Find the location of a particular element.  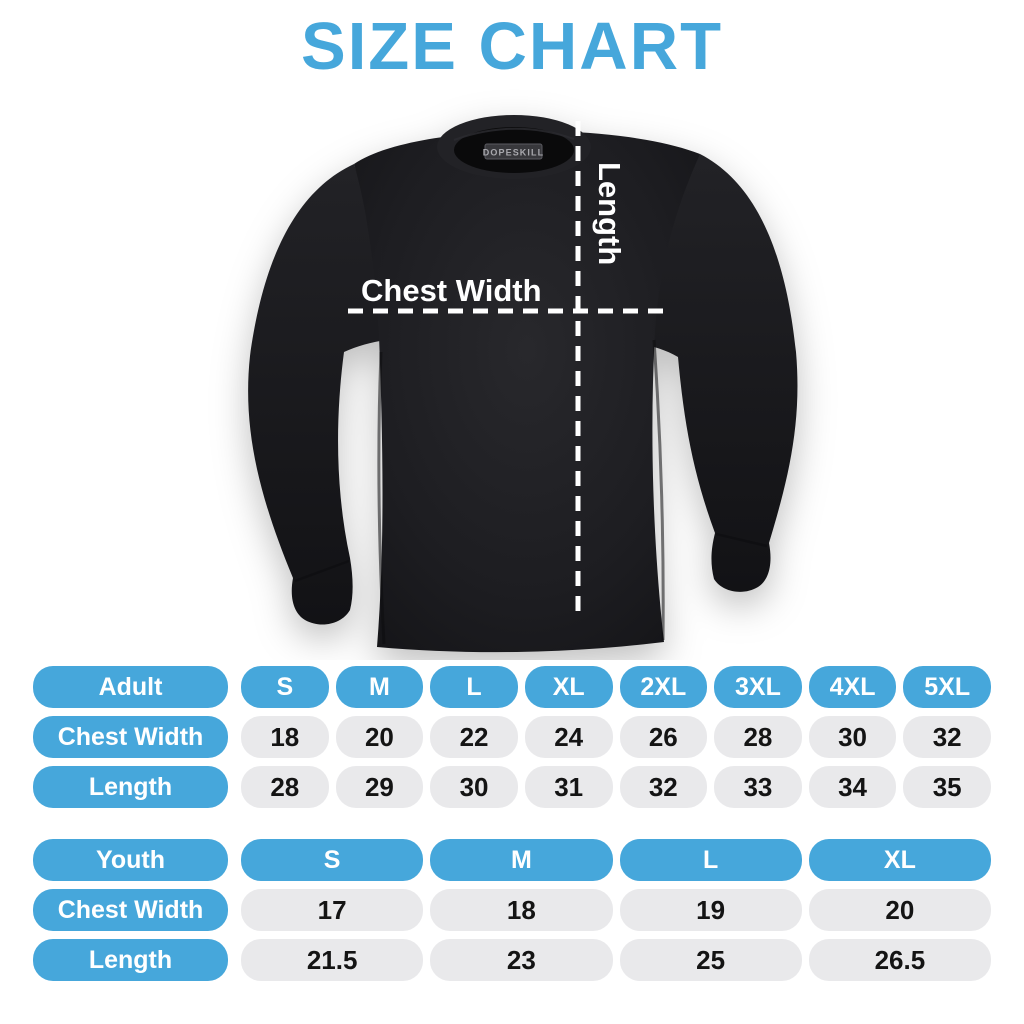

shirt-sleeve-right is located at coordinates (719, 373).